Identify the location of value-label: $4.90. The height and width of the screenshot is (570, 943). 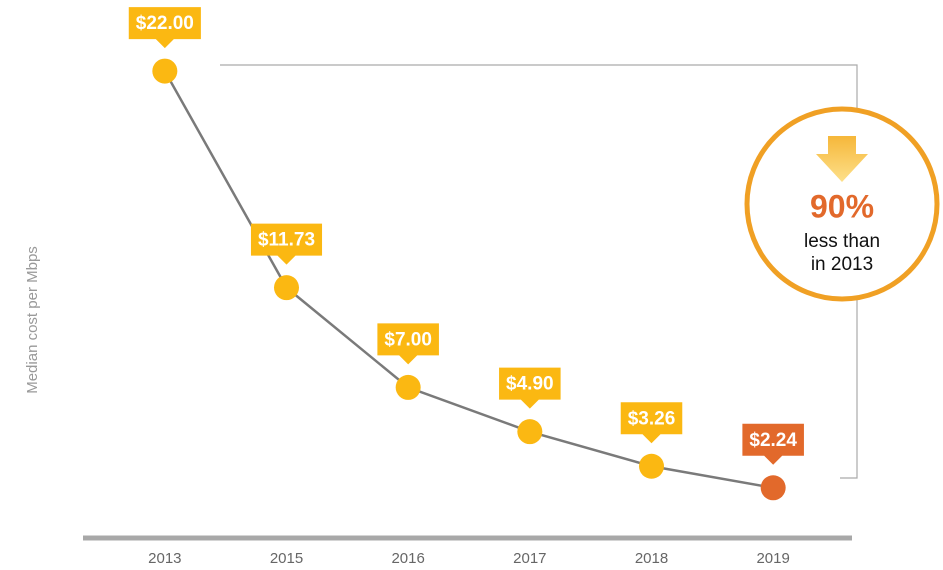
(530, 384).